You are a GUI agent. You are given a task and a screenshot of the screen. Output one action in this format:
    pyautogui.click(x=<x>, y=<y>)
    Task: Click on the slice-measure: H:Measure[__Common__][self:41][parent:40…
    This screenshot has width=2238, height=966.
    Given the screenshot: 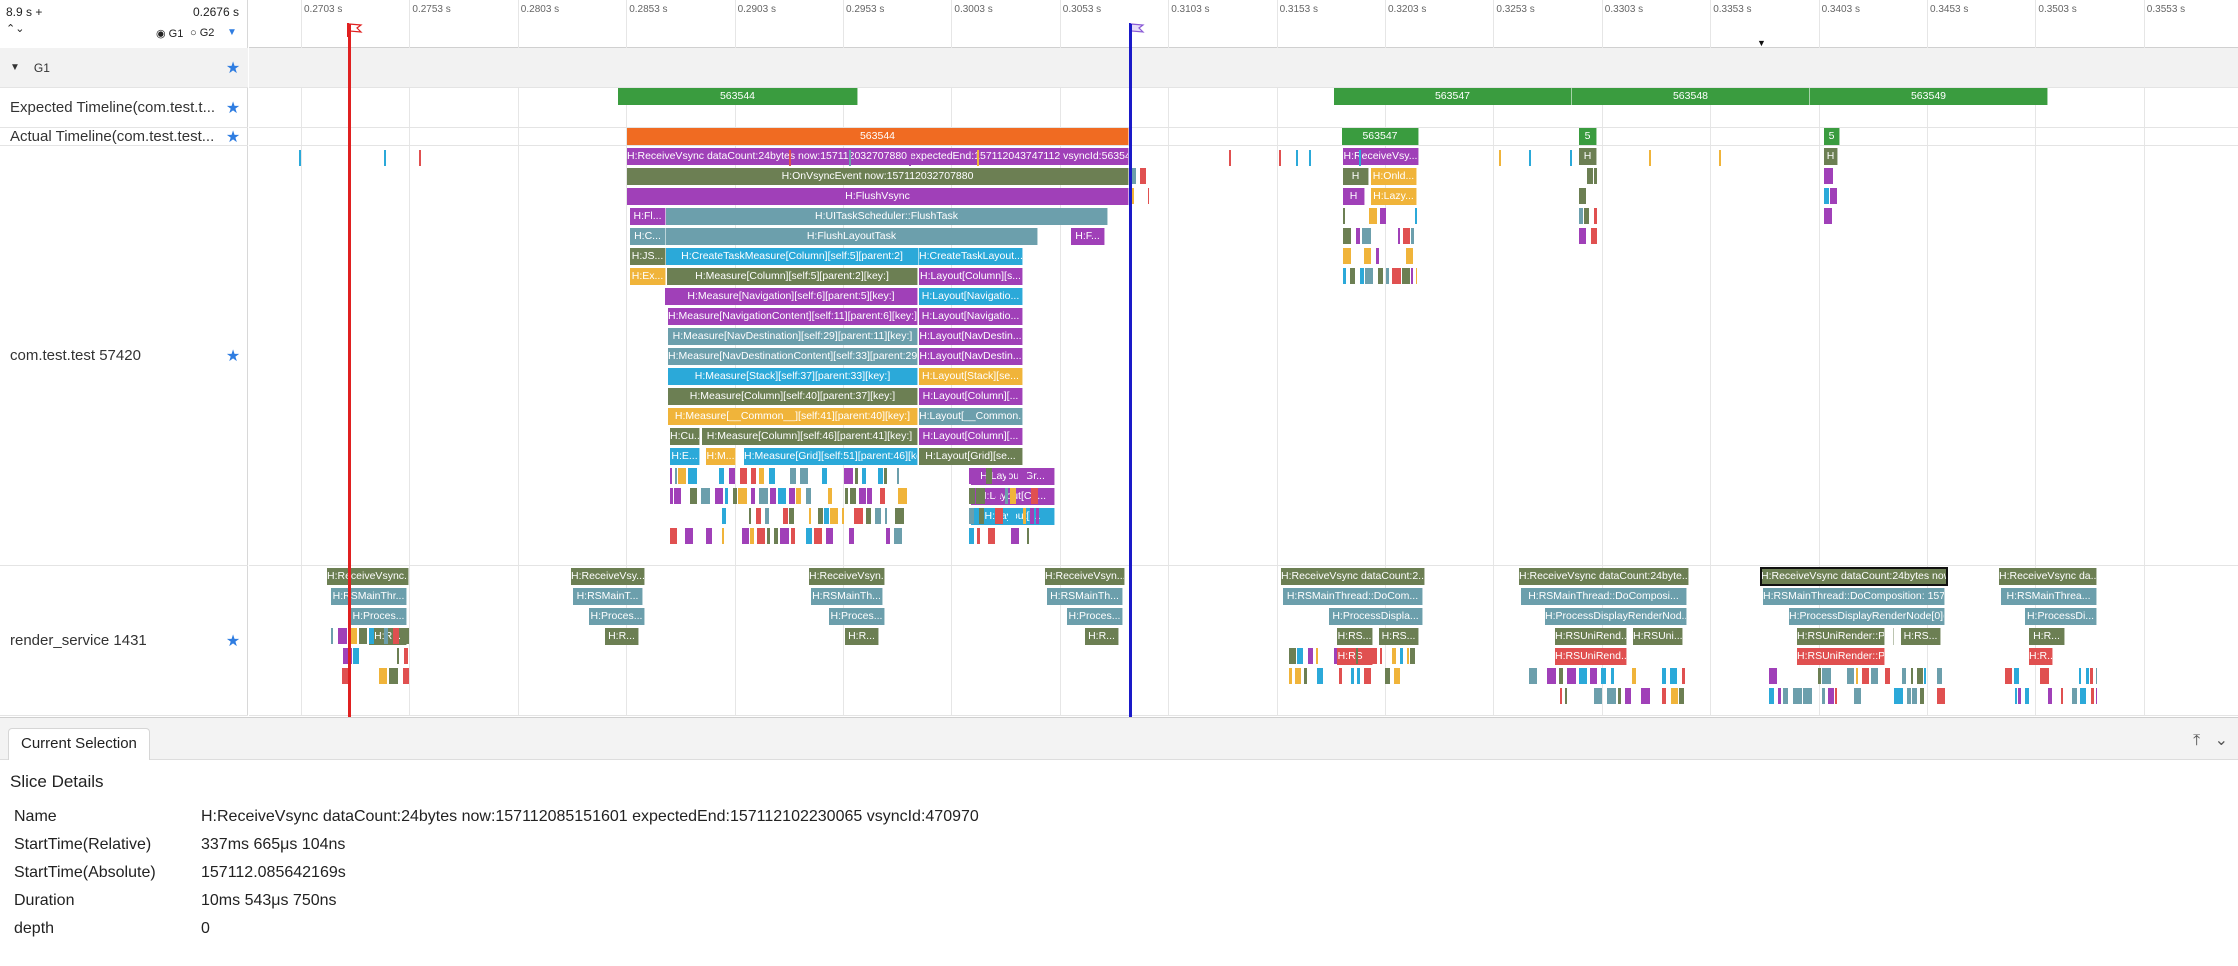 What is the action you would take?
    pyautogui.click(x=793, y=416)
    